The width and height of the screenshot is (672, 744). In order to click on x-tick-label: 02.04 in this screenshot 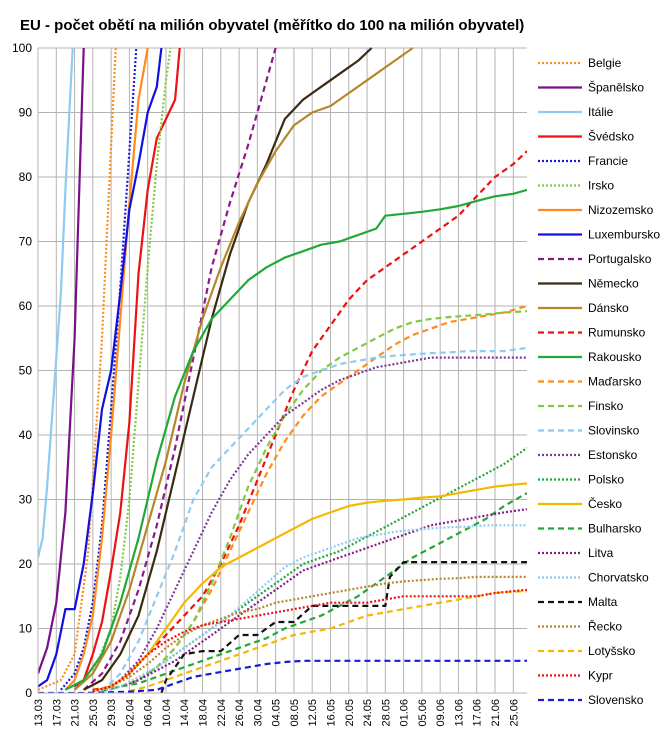, I will do `click(130, 713)`.